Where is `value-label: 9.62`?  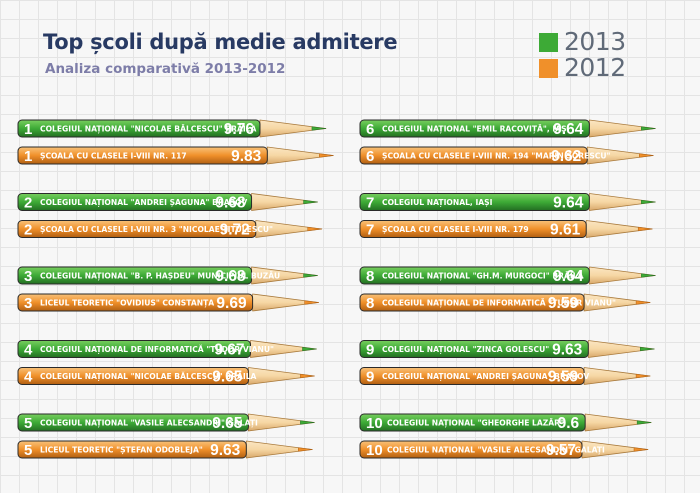
value-label: 9.62 is located at coordinates (566, 156).